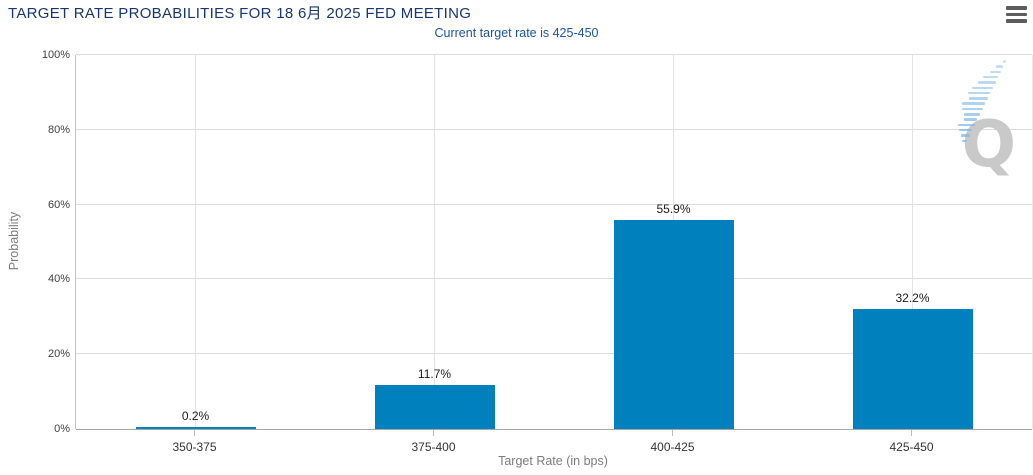 This screenshot has width=1033, height=475. Describe the element at coordinates (911, 447) in the screenshot. I see `x-category-label: 425-450` at that location.